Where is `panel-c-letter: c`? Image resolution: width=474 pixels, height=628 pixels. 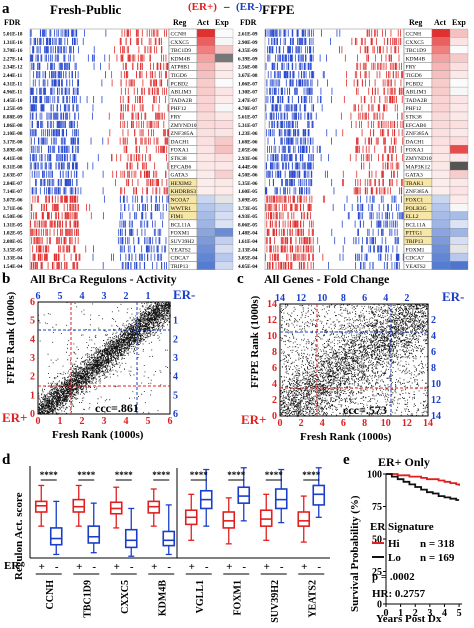 panel-c-letter: c is located at coordinates (240, 279).